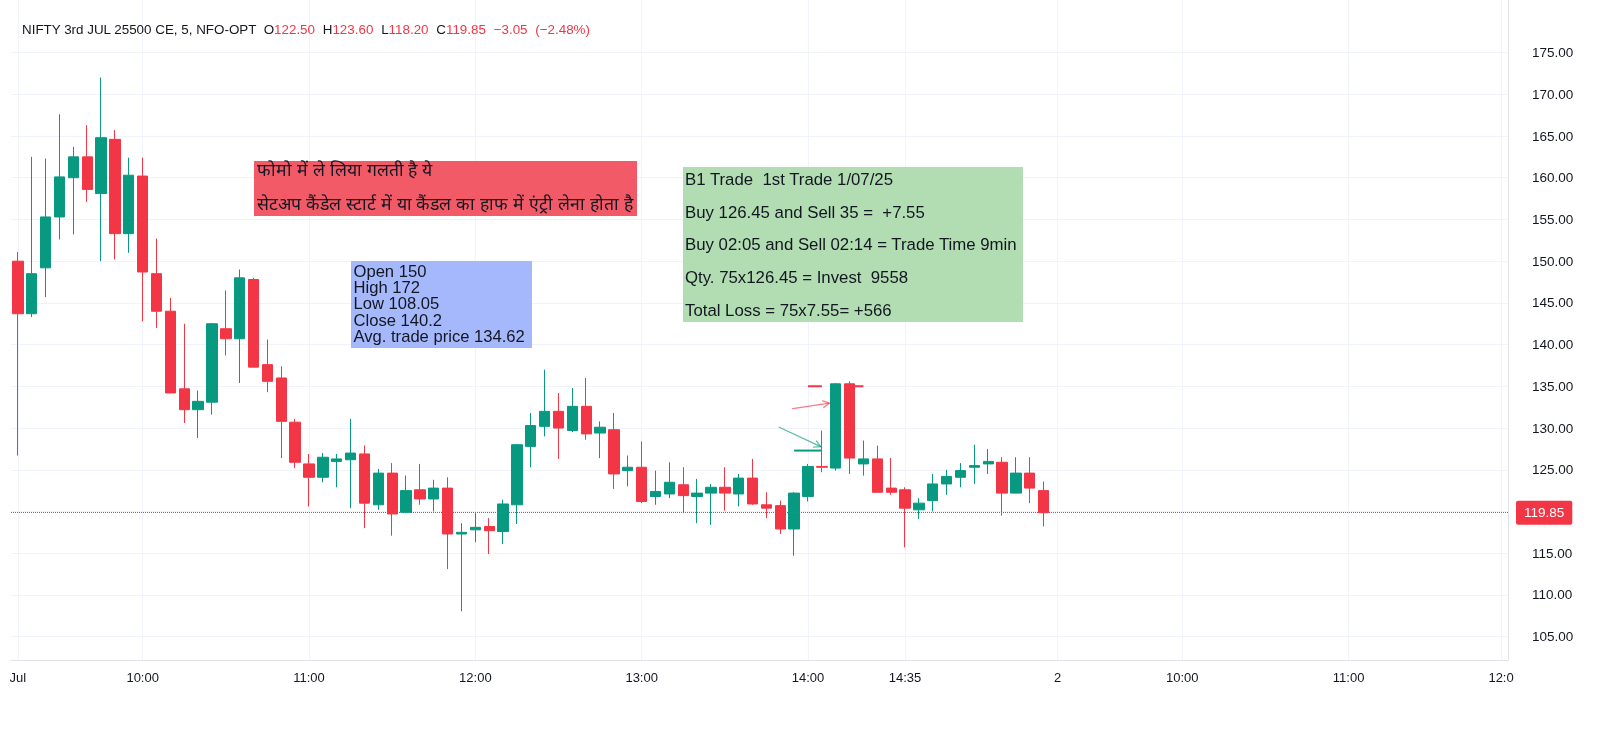  I want to click on y-tick-label: 170.00, so click(1553, 94).